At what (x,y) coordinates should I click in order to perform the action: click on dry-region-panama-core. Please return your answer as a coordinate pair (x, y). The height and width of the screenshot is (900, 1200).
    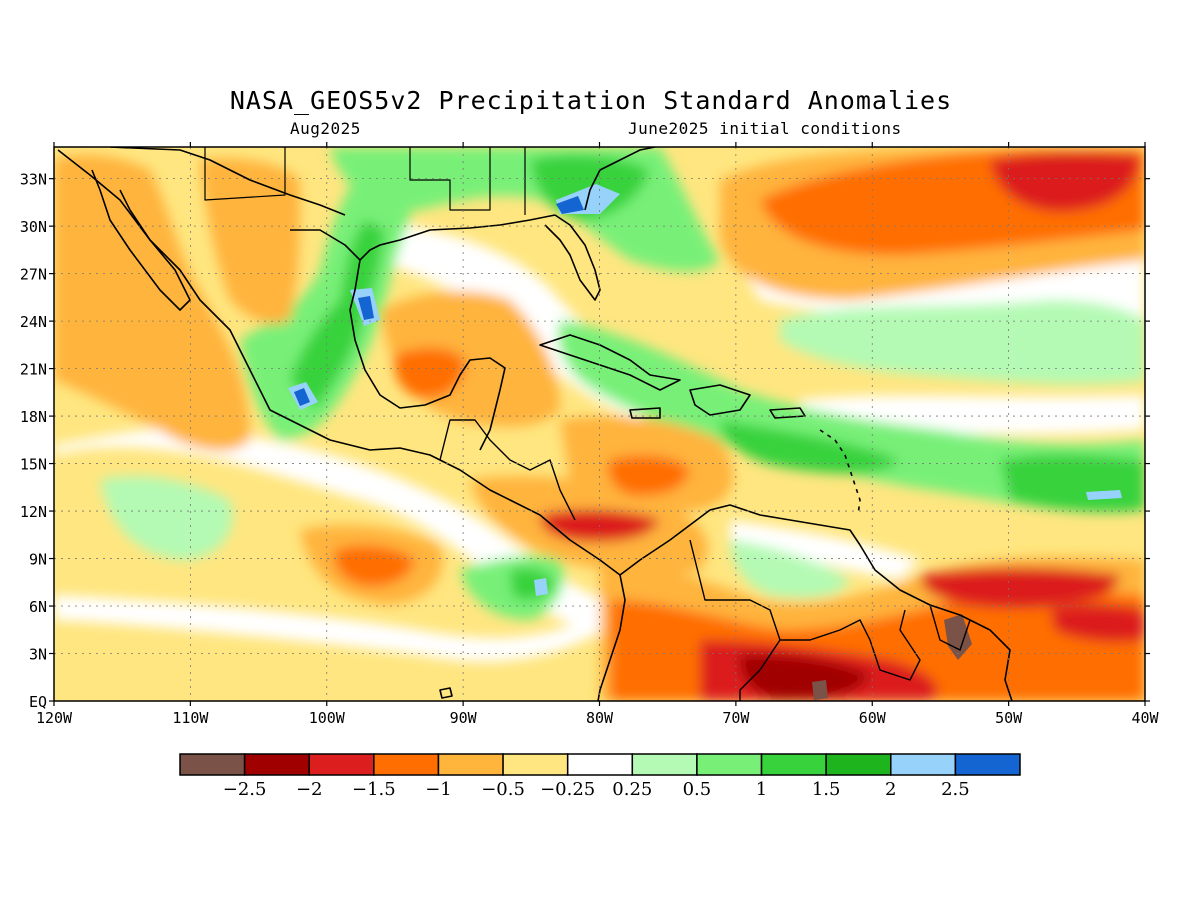
    Looking at the image, I should click on (600, 525).